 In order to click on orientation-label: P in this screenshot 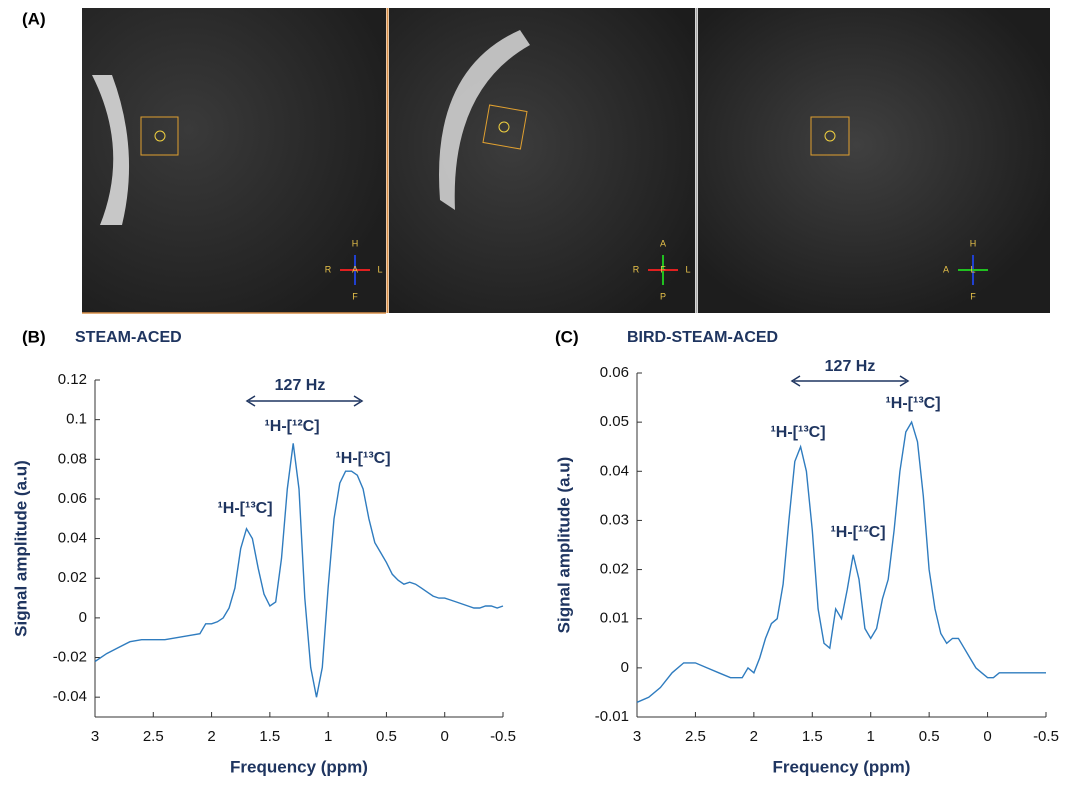, I will do `click(663, 296)`.